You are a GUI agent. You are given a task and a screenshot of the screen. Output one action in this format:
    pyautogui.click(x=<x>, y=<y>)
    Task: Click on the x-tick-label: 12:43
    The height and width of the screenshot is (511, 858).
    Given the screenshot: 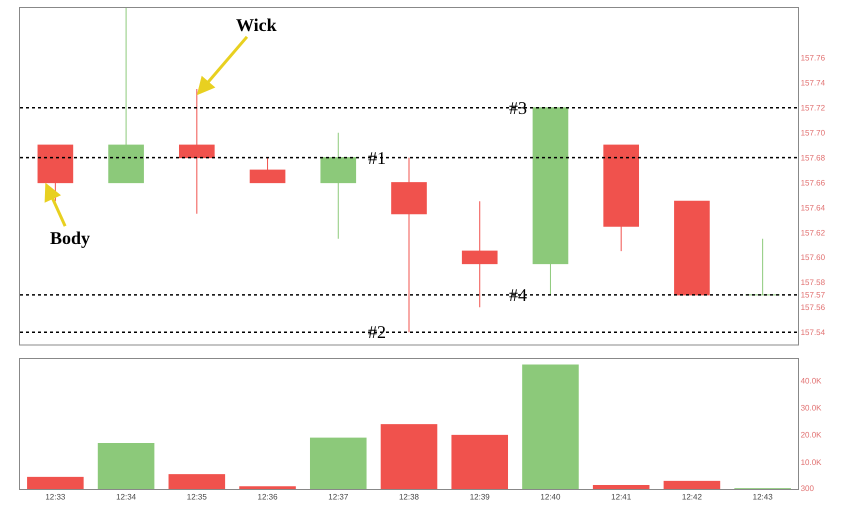 What is the action you would take?
    pyautogui.click(x=763, y=497)
    